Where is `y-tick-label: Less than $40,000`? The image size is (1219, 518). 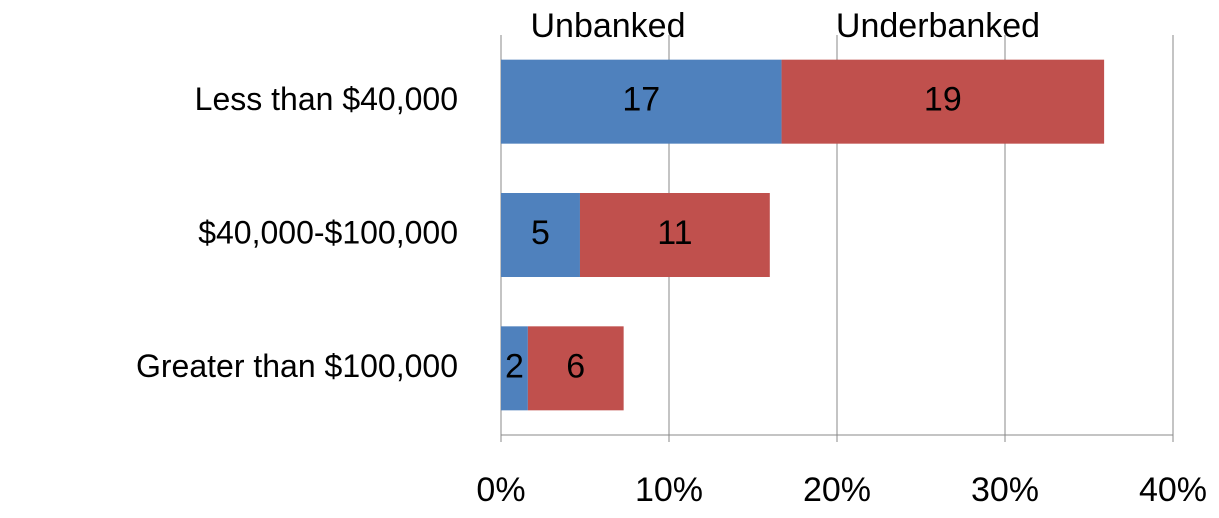 y-tick-label: Less than $40,000 is located at coordinates (326, 99).